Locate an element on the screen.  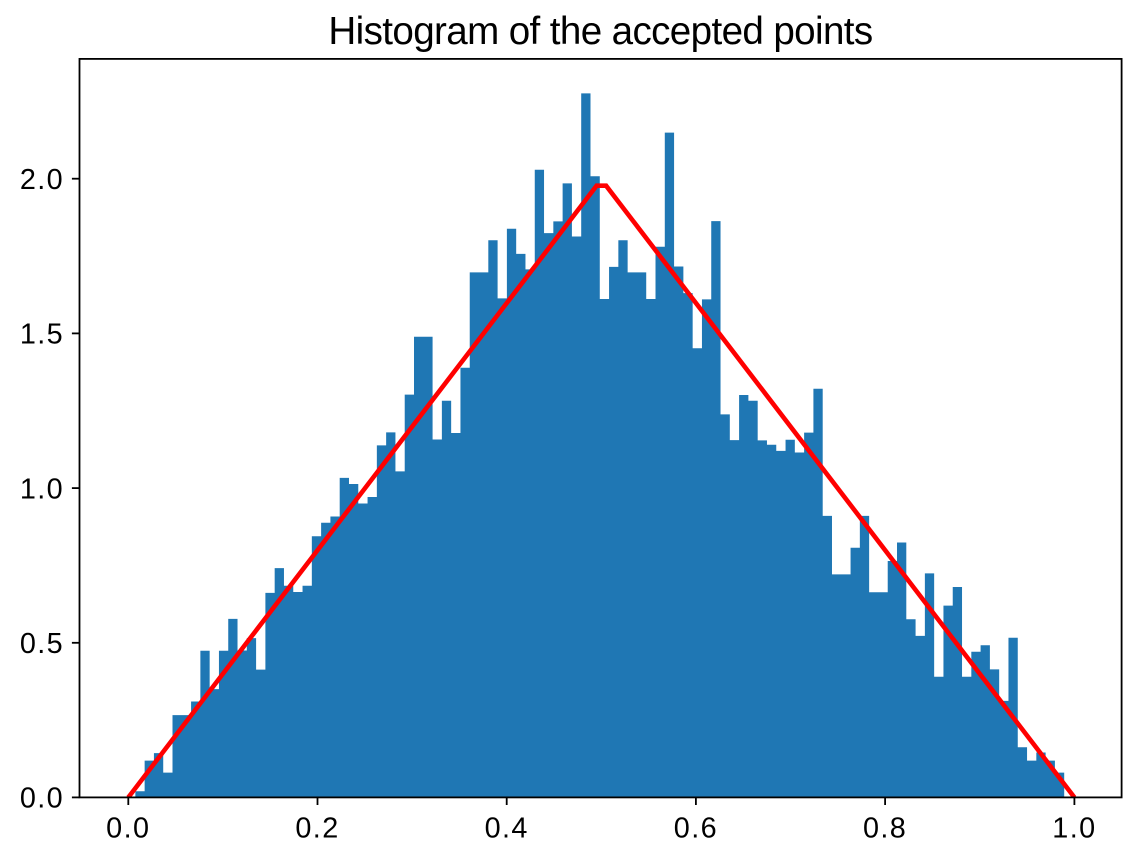
svg-text: 2.0 is located at coordinates (42, 180).